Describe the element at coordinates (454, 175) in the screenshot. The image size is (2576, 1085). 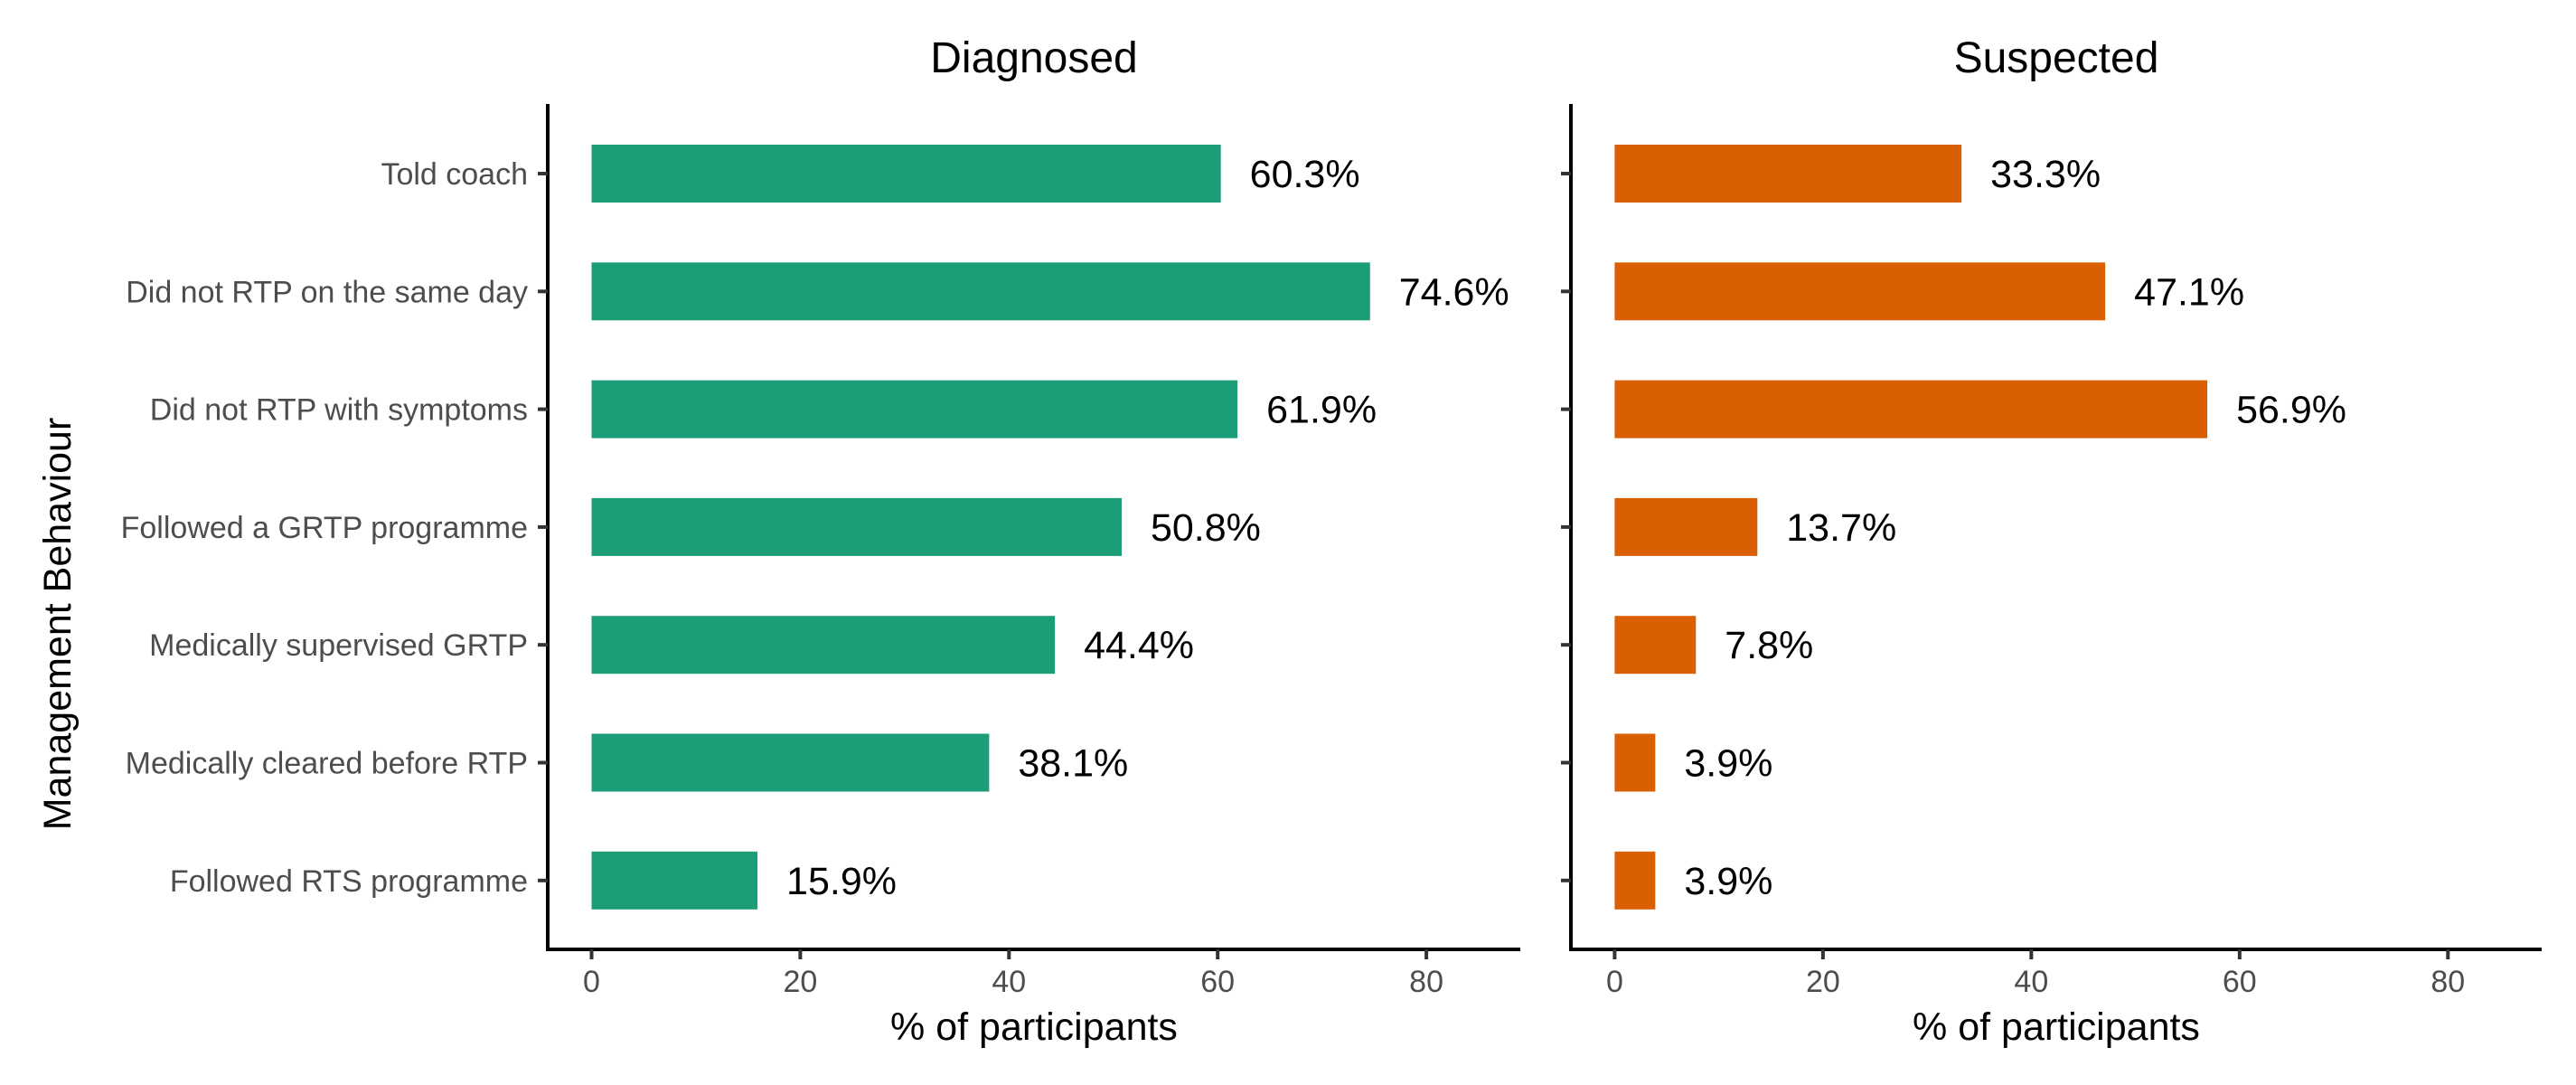
I see `category-label: Told coach` at that location.